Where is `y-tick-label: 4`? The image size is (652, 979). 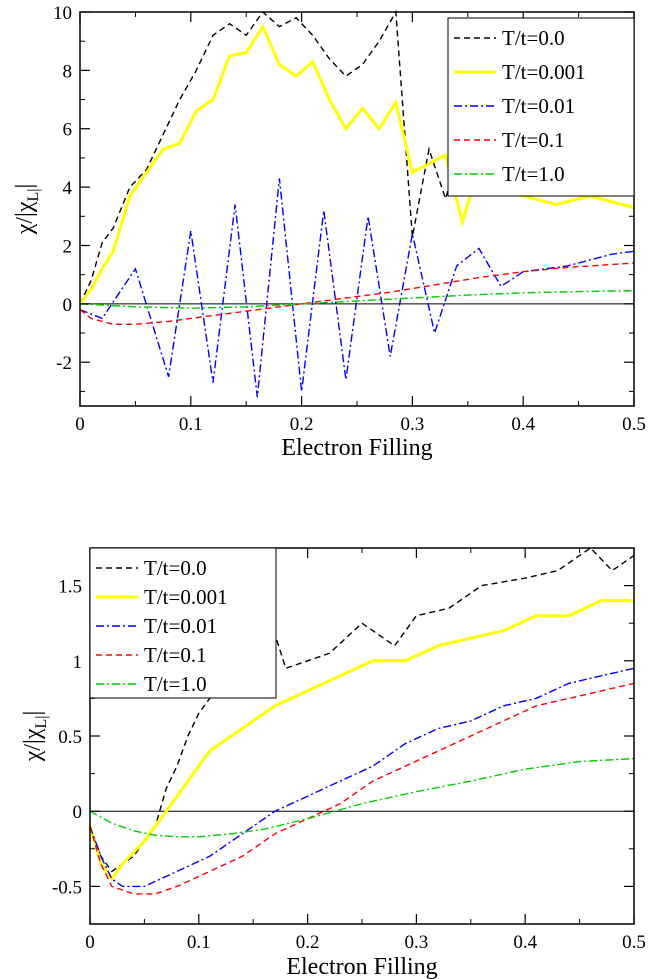 y-tick-label: 4 is located at coordinates (68, 188).